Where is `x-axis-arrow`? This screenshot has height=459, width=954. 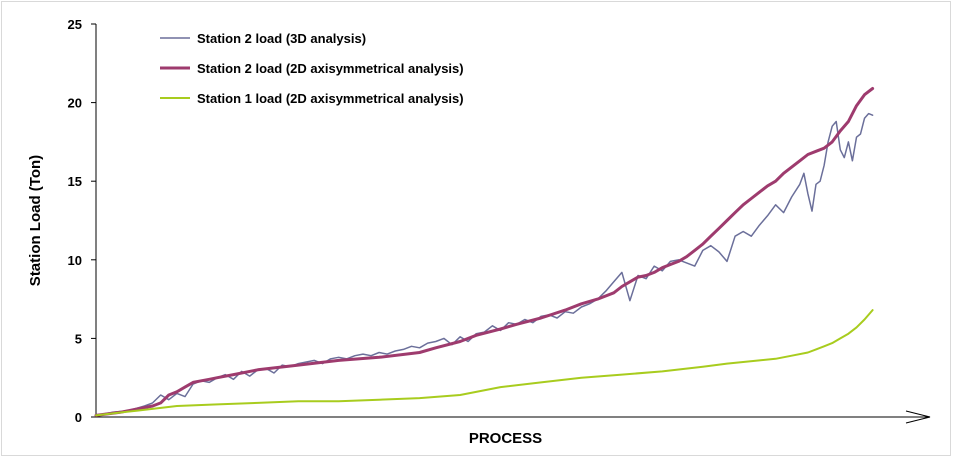
x-axis-arrow is located at coordinates (513, 417).